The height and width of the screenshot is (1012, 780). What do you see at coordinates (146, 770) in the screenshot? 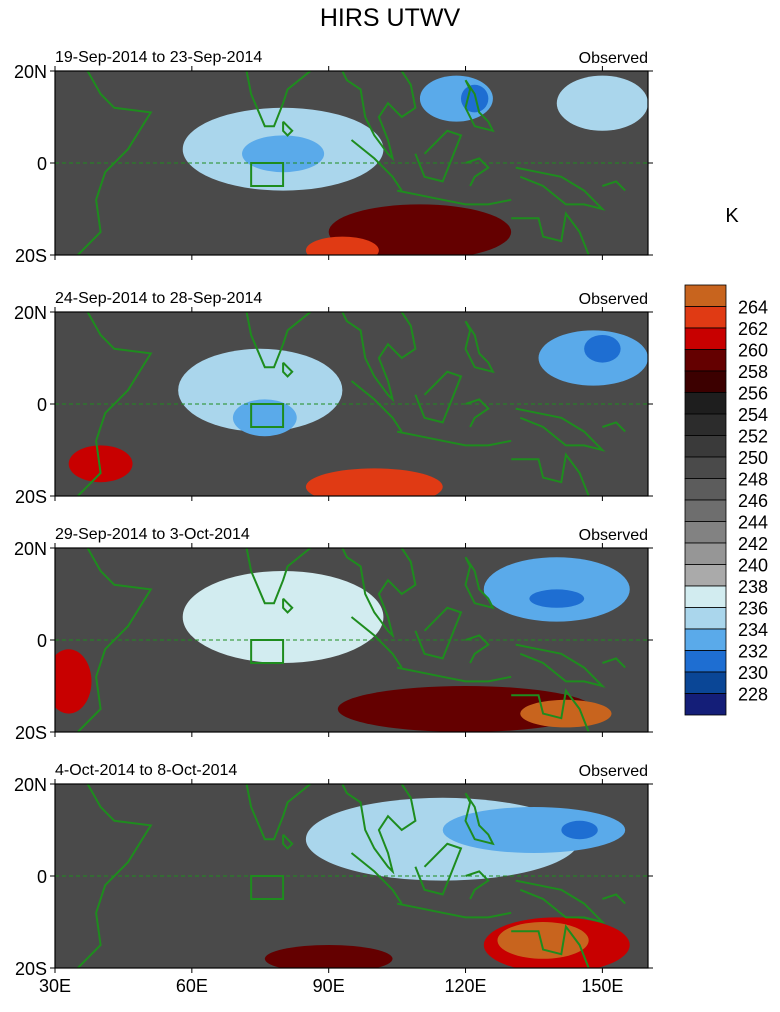
I see `panel-period: 4-Oct-2014 to 8-Oct-2014` at bounding box center [146, 770].